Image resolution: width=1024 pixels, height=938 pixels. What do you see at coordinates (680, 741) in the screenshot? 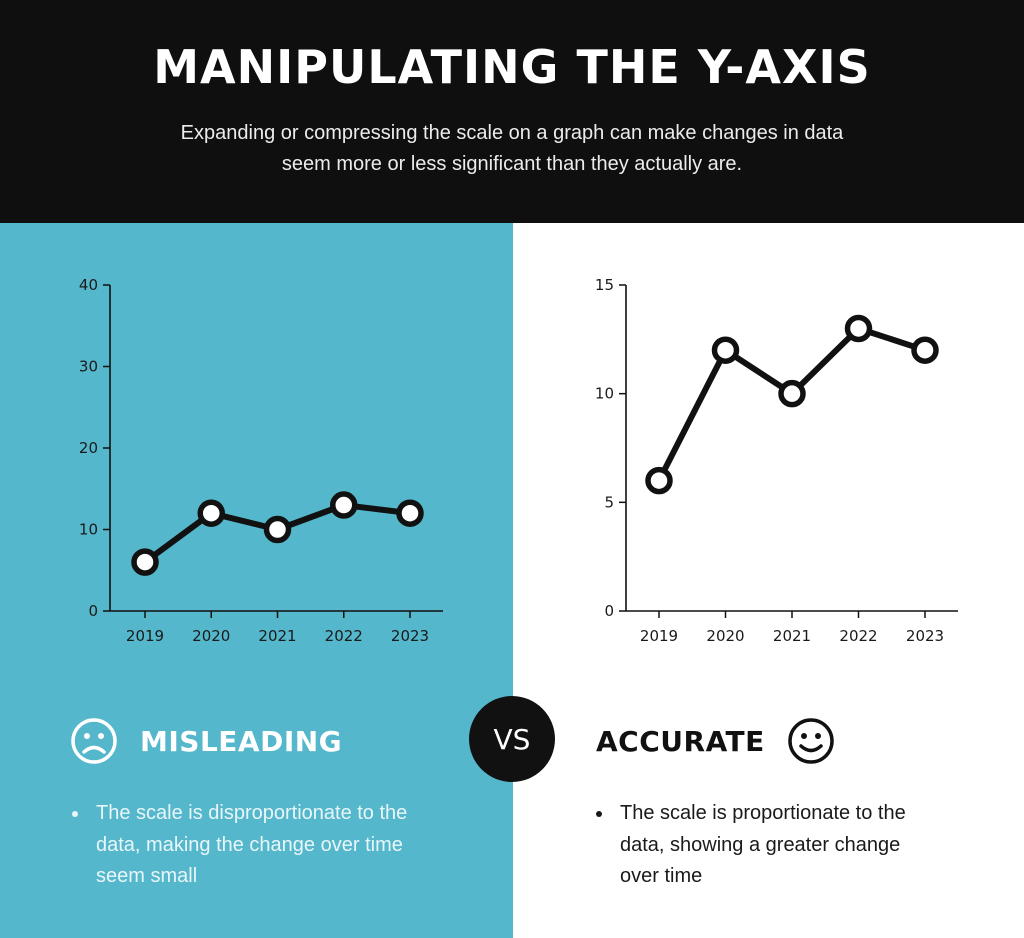
I see `accurate-label: ACCURATE` at bounding box center [680, 741].